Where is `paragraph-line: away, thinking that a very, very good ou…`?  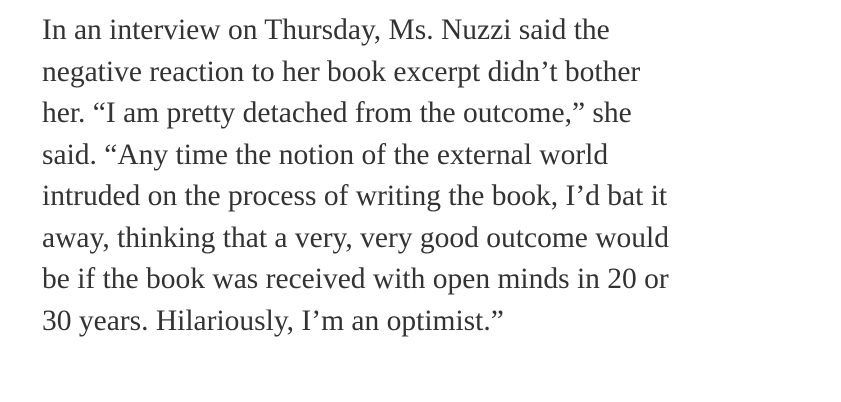
paragraph-line: away, thinking that a very, very good ou… is located at coordinates (355, 237).